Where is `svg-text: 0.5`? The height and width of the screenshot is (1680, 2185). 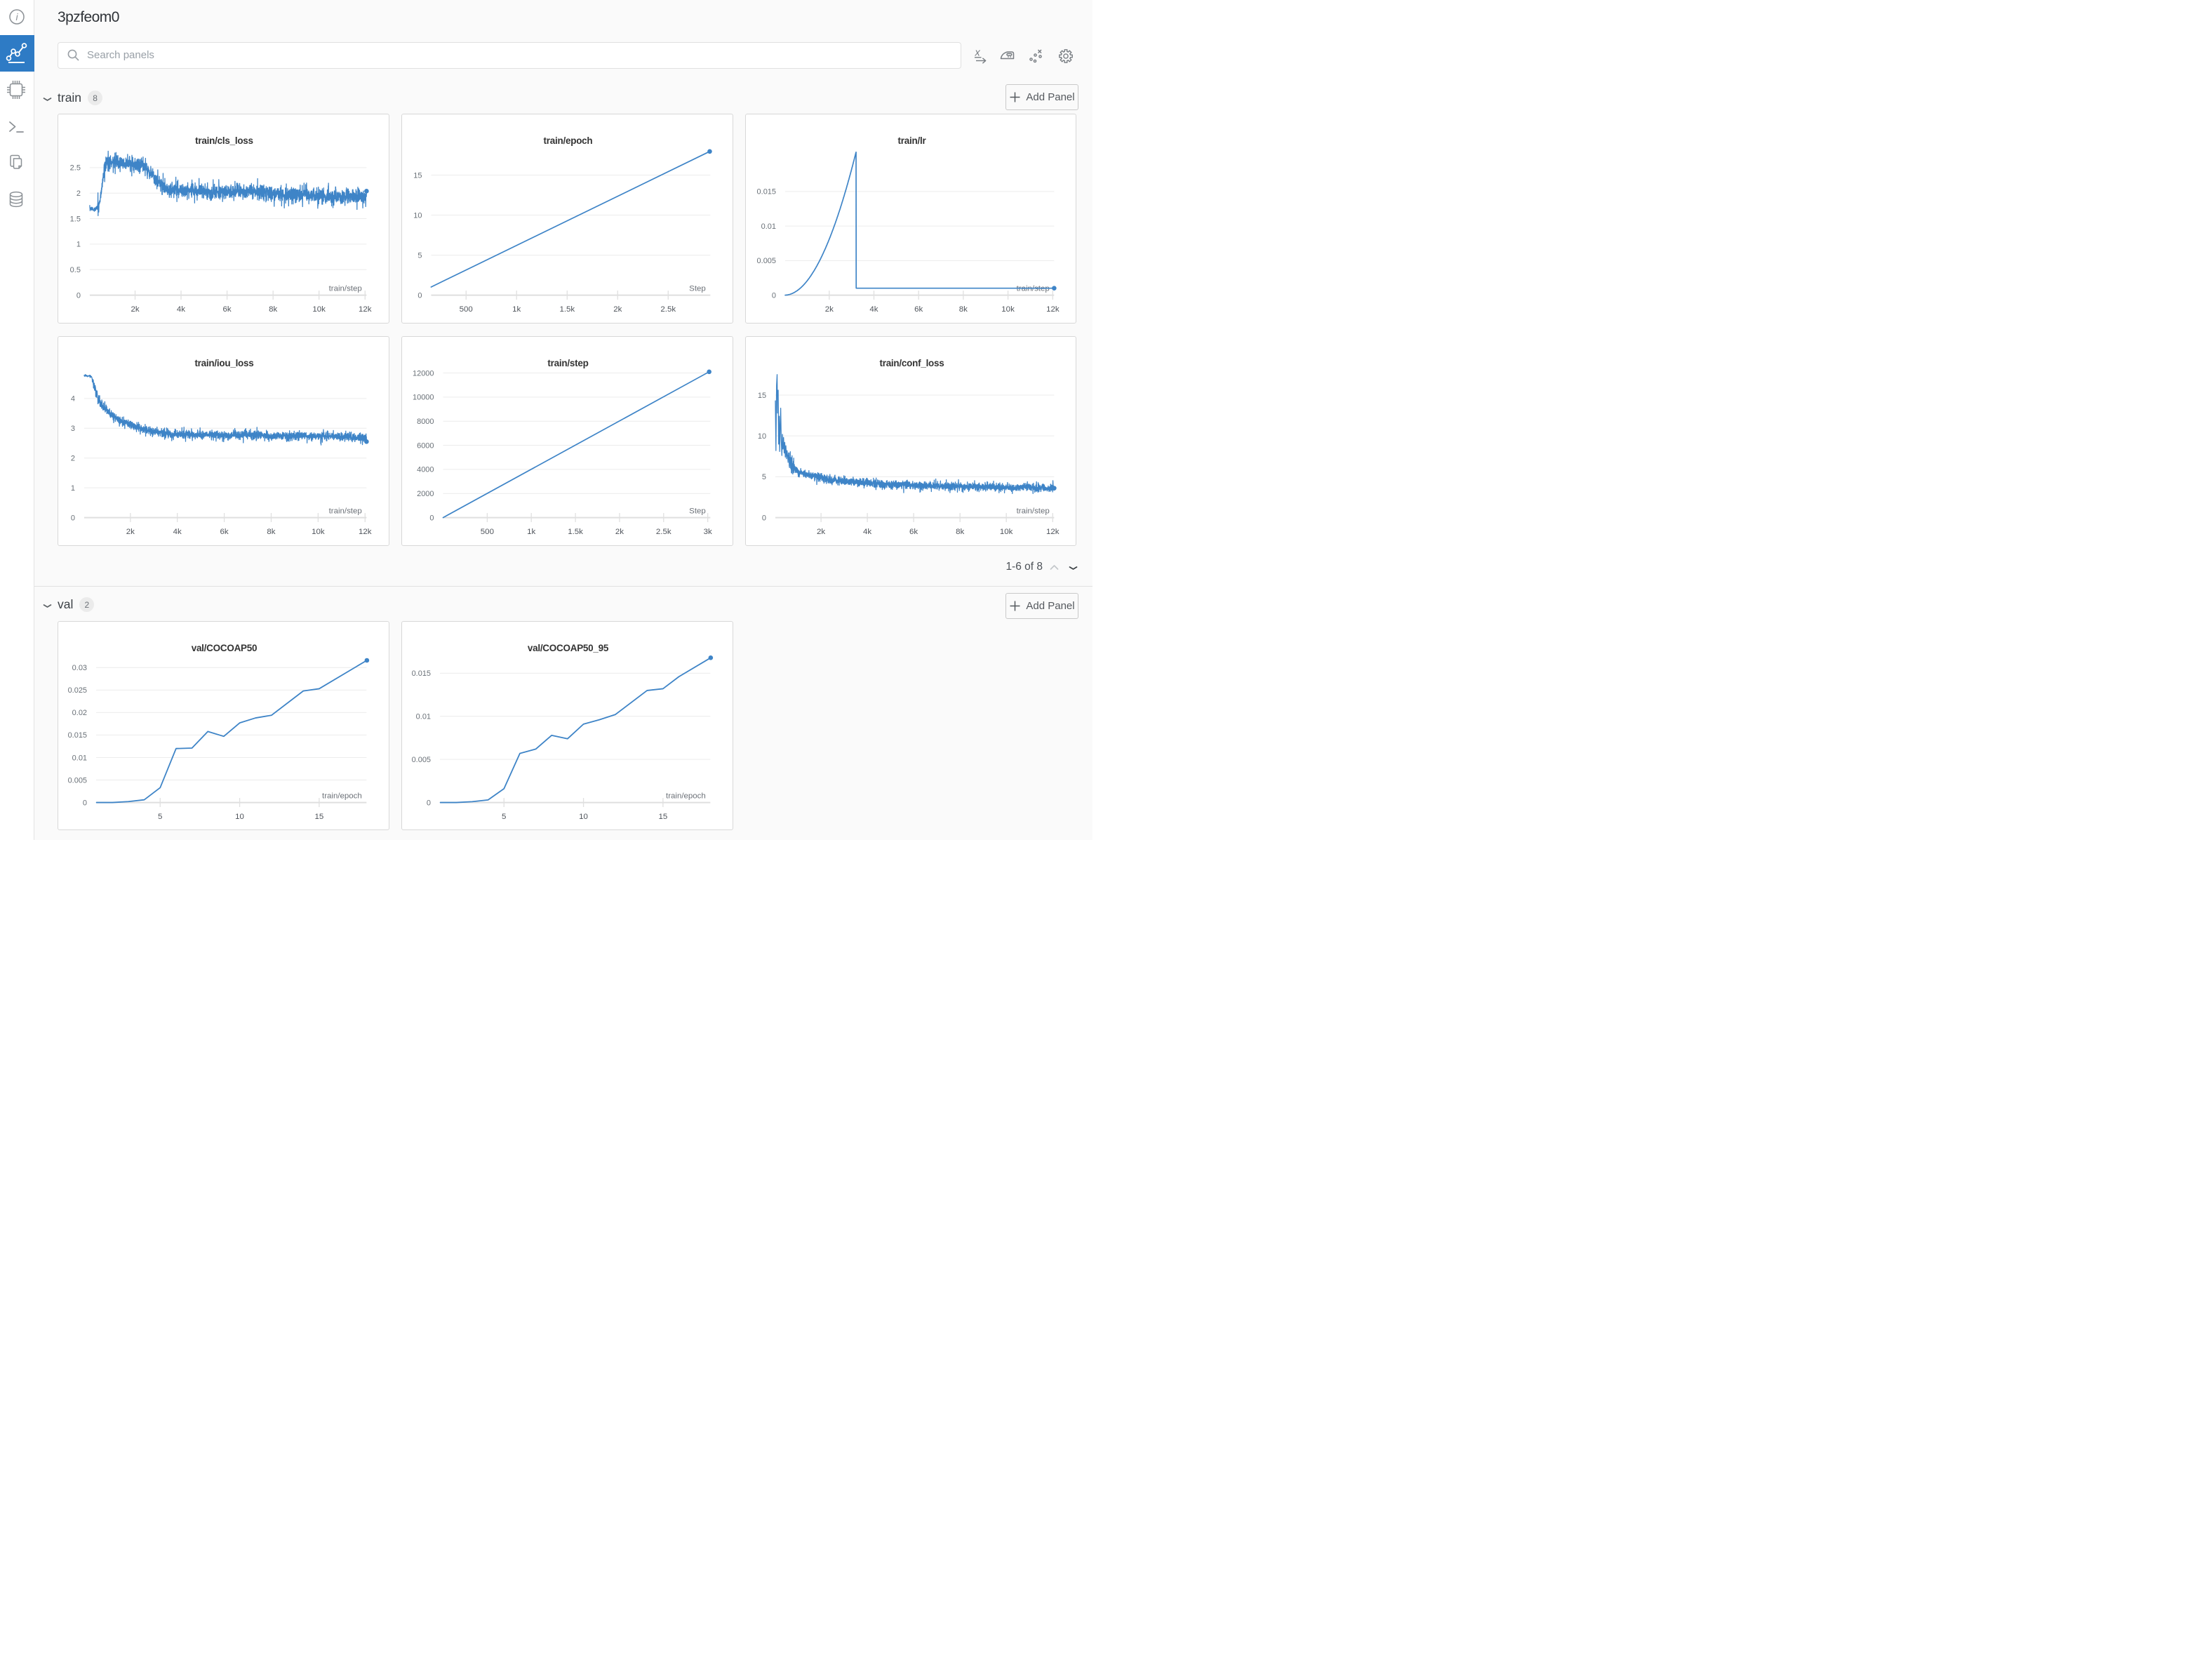
svg-text: 0.5 is located at coordinates (75, 270).